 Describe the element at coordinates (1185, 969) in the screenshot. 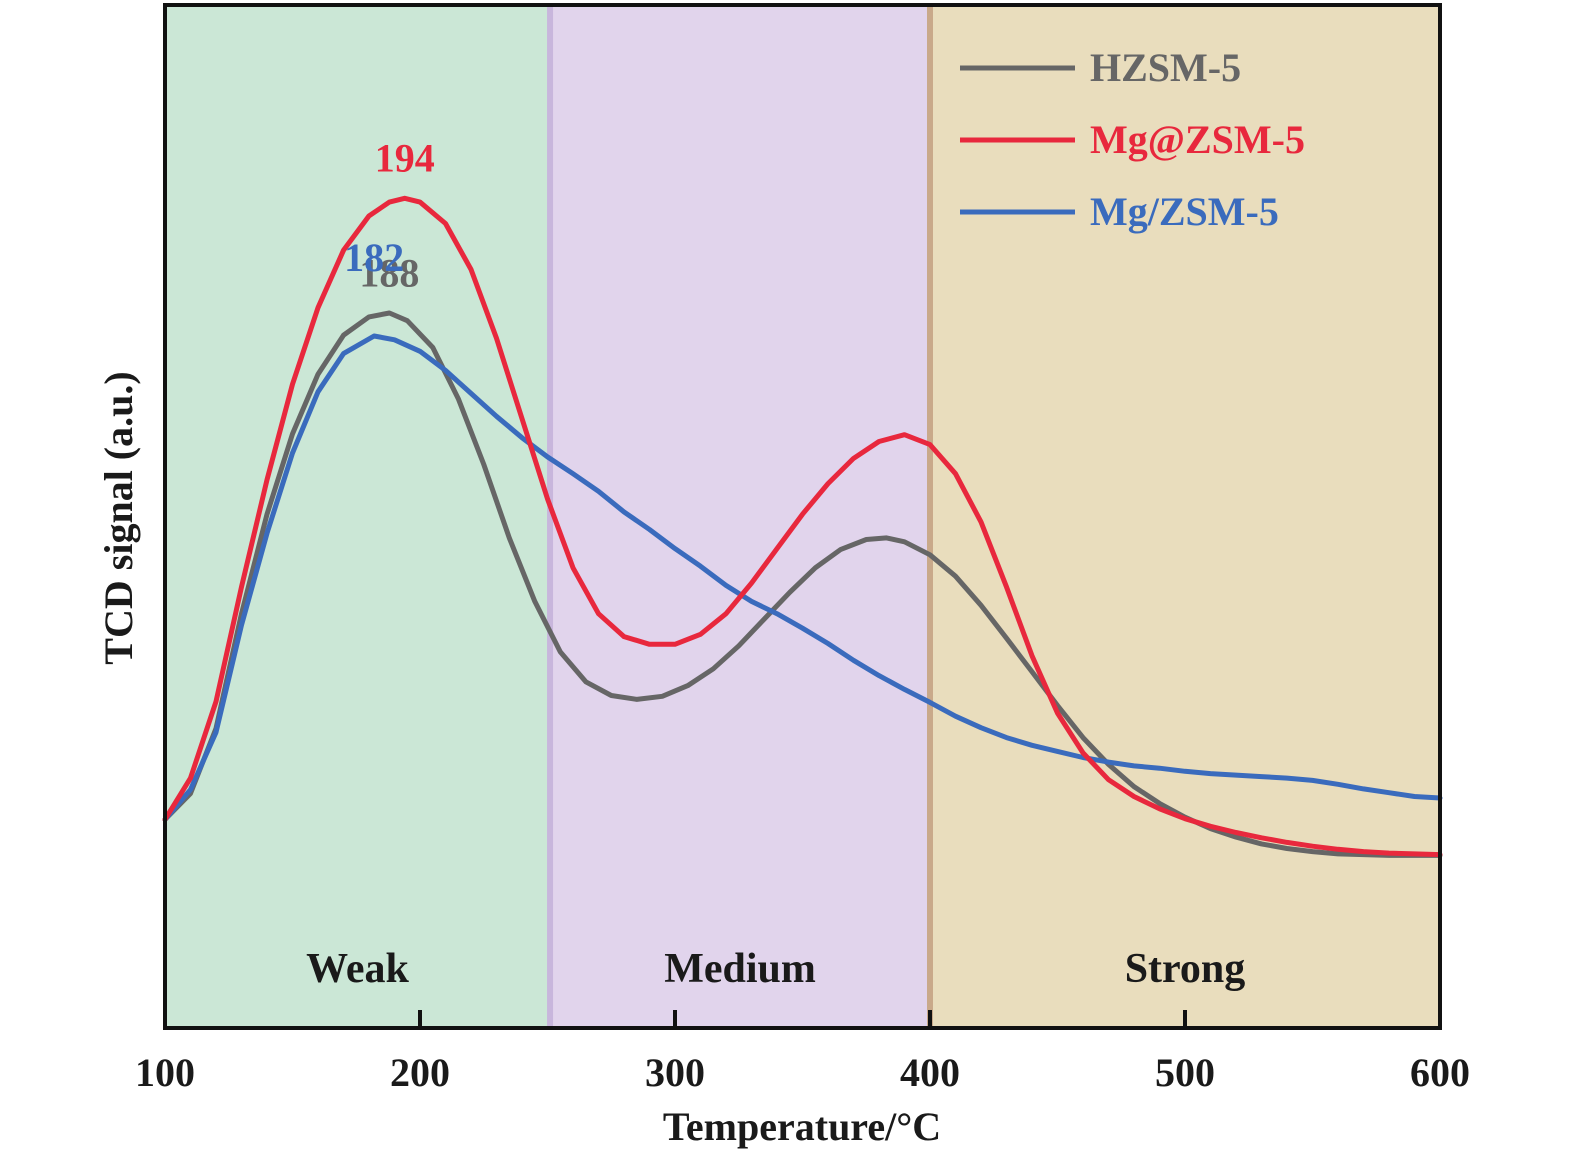

I see `region-label-strong: Strong` at that location.